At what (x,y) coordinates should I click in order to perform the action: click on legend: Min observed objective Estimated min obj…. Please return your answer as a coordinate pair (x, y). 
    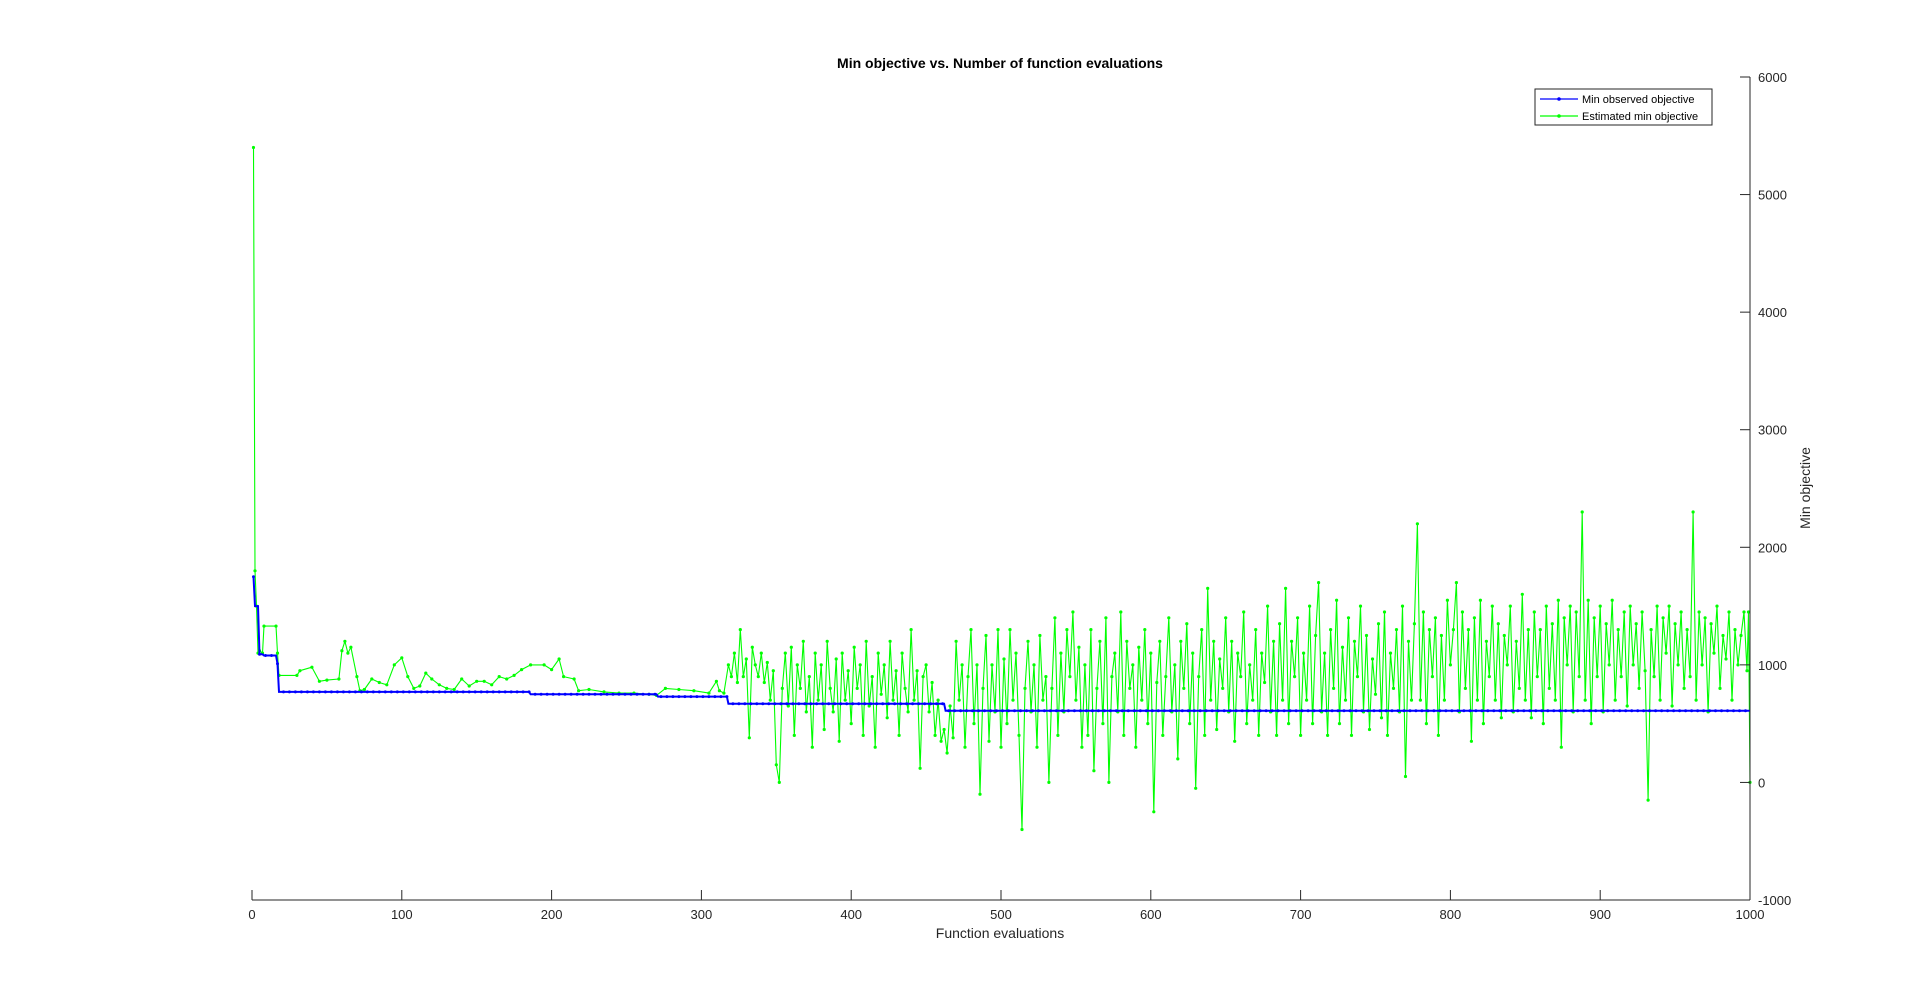
    Looking at the image, I should click on (1623, 107).